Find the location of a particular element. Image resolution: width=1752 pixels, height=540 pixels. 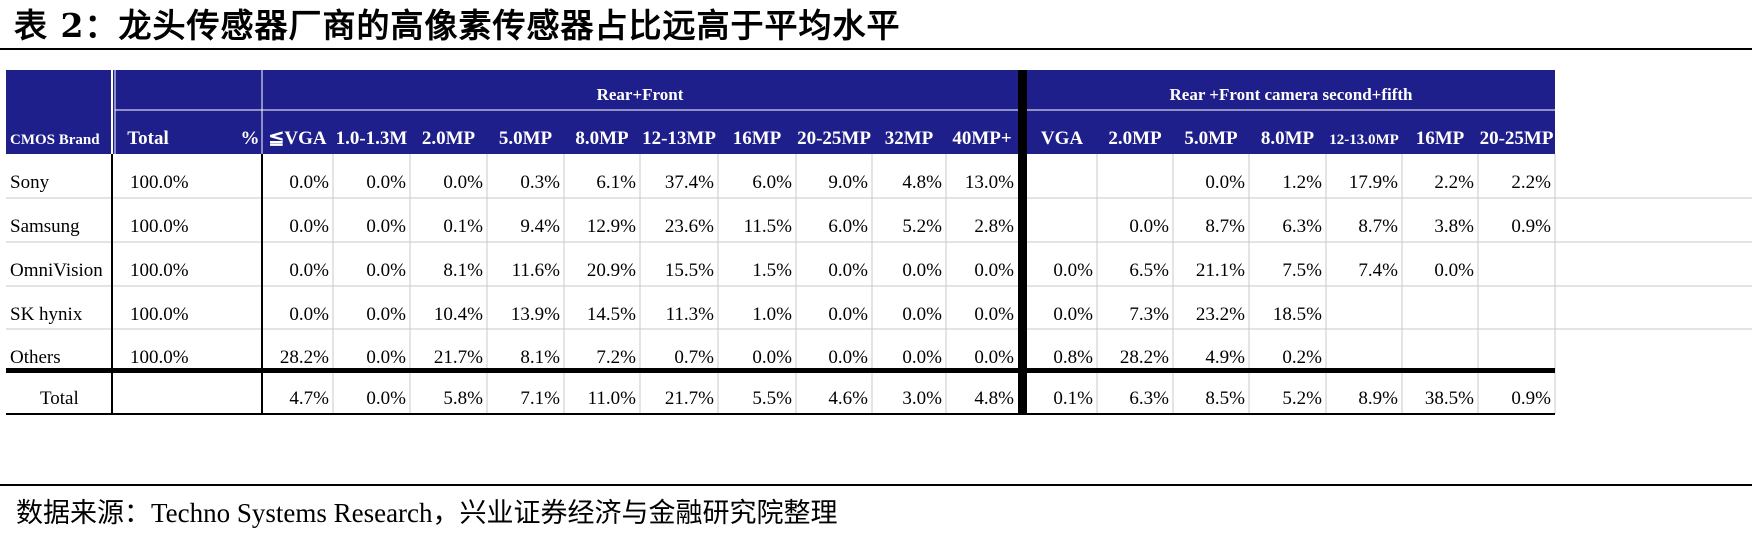

total-cell: 5.8% is located at coordinates (463, 398).